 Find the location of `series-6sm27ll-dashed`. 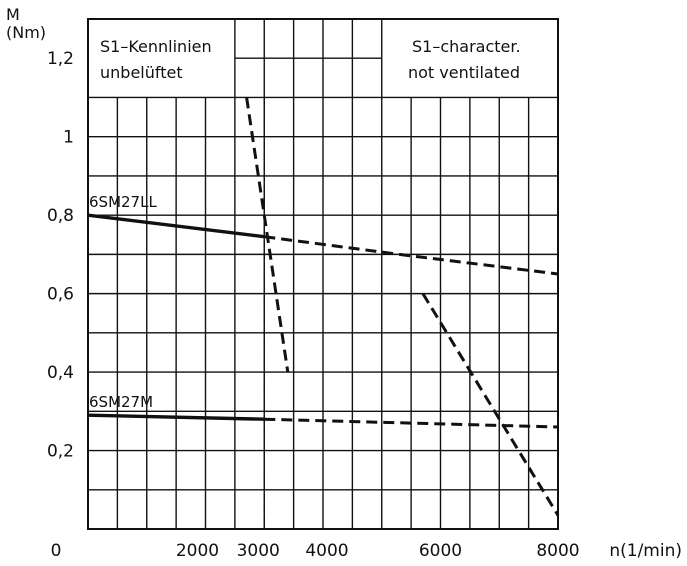

series-6sm27ll-dashed is located at coordinates (411, 255).